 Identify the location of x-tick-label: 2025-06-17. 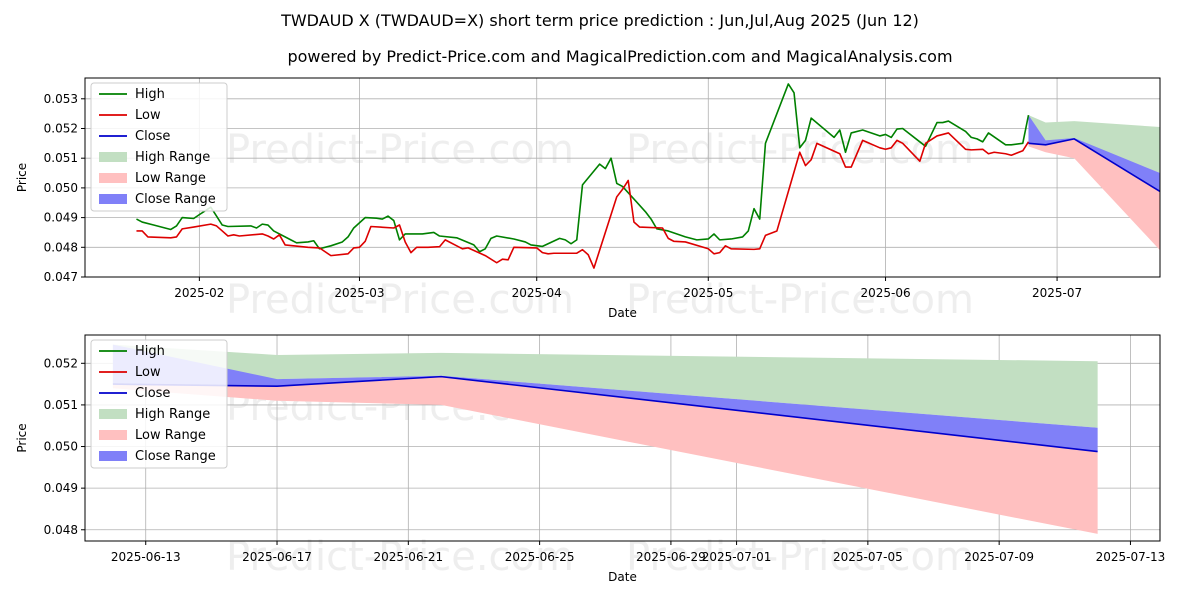
(277, 557).